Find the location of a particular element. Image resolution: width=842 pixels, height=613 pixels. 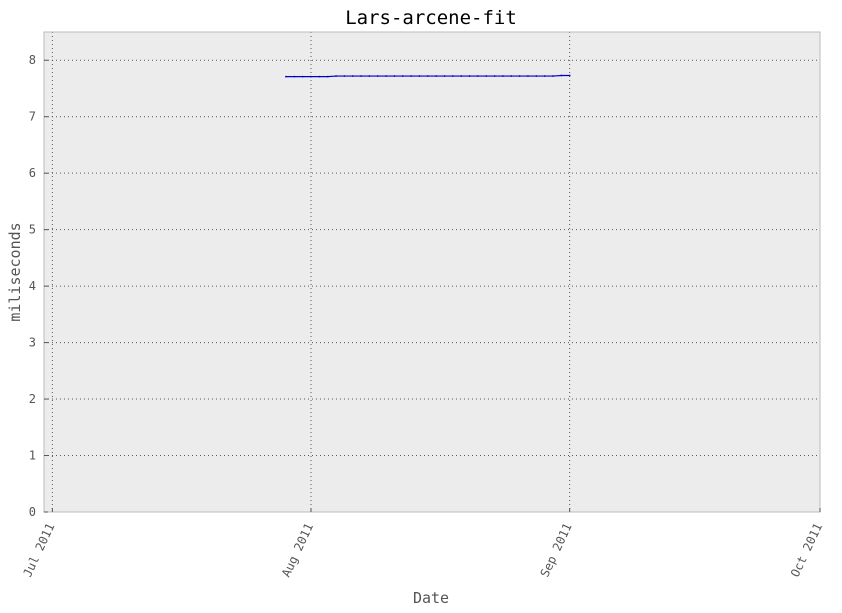

y-tick-label: 3 is located at coordinates (32, 343).